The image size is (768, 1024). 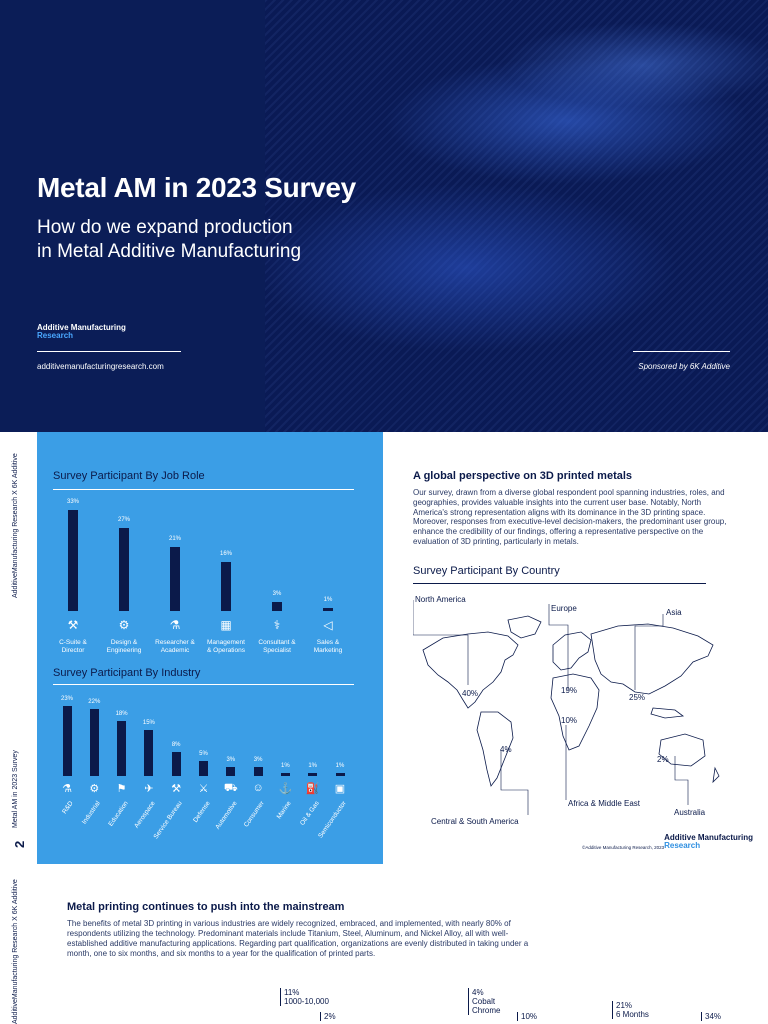 I want to click on brand-logo: Additive Manufacturing Research, so click(x=81, y=332).